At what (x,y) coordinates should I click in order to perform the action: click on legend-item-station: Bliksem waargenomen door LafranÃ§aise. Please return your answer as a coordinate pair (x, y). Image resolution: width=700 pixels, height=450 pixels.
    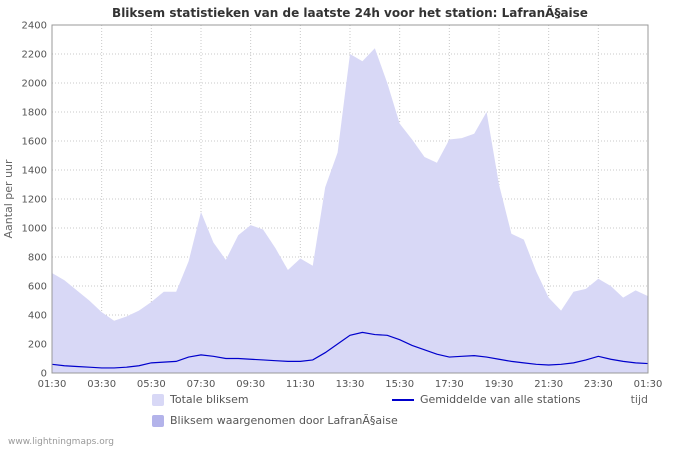
    Looking at the image, I should click on (275, 420).